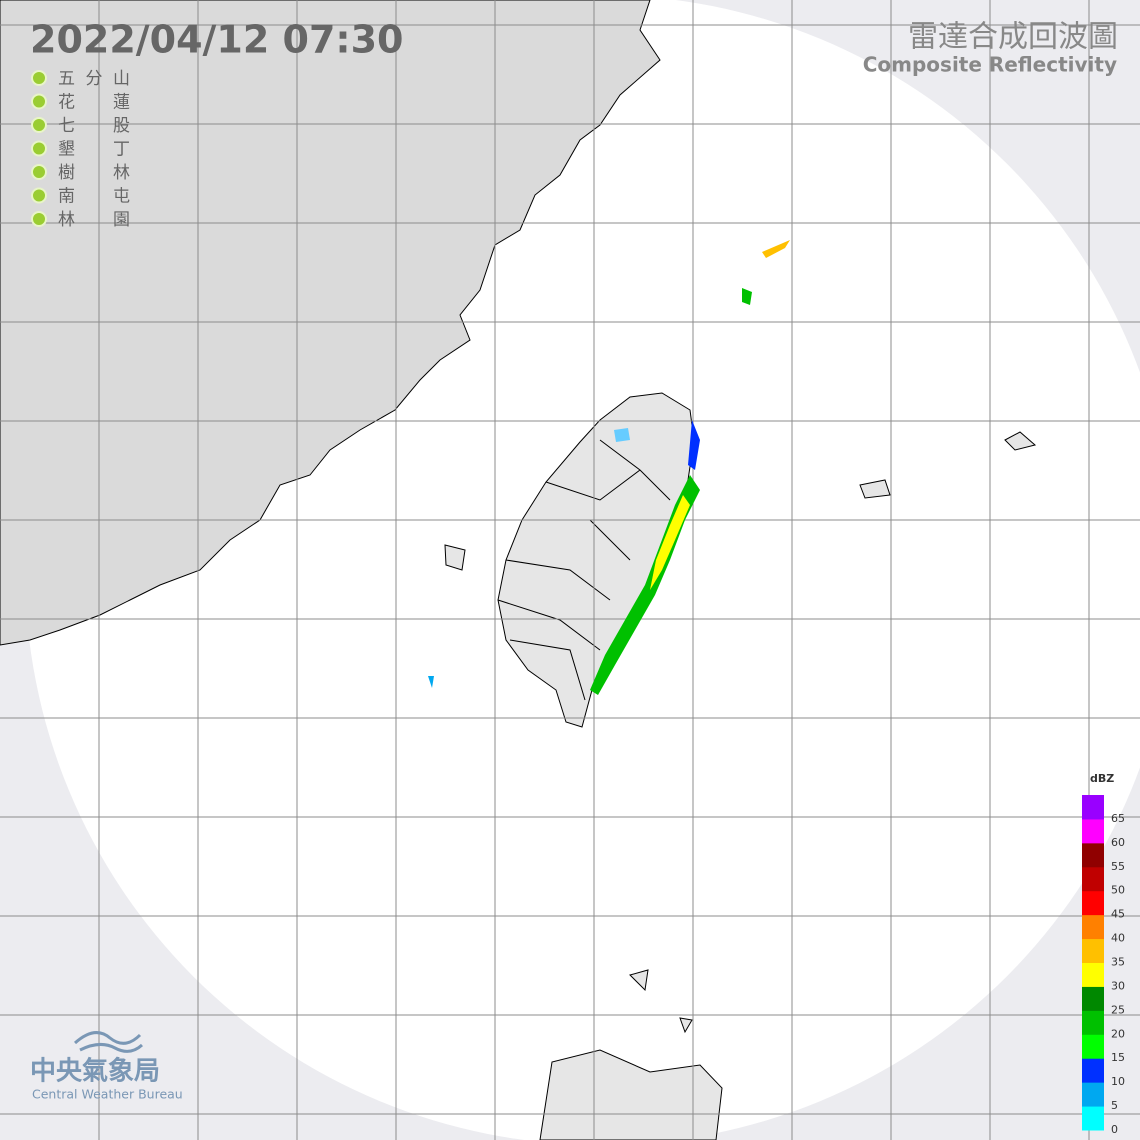 The height and width of the screenshot is (1140, 1140). What do you see at coordinates (1114, 1105) in the screenshot?
I see `legend-tick-label: 5` at bounding box center [1114, 1105].